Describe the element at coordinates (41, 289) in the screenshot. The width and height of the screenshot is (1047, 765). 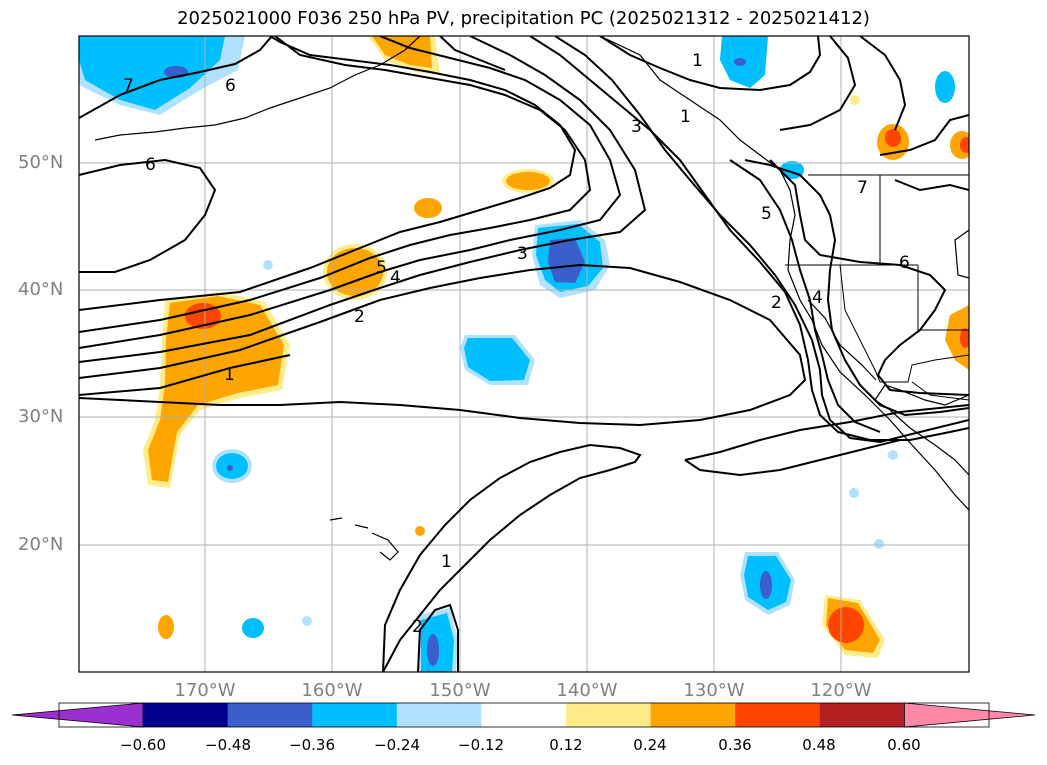
I see `lat-label-40n: 40°N` at that location.